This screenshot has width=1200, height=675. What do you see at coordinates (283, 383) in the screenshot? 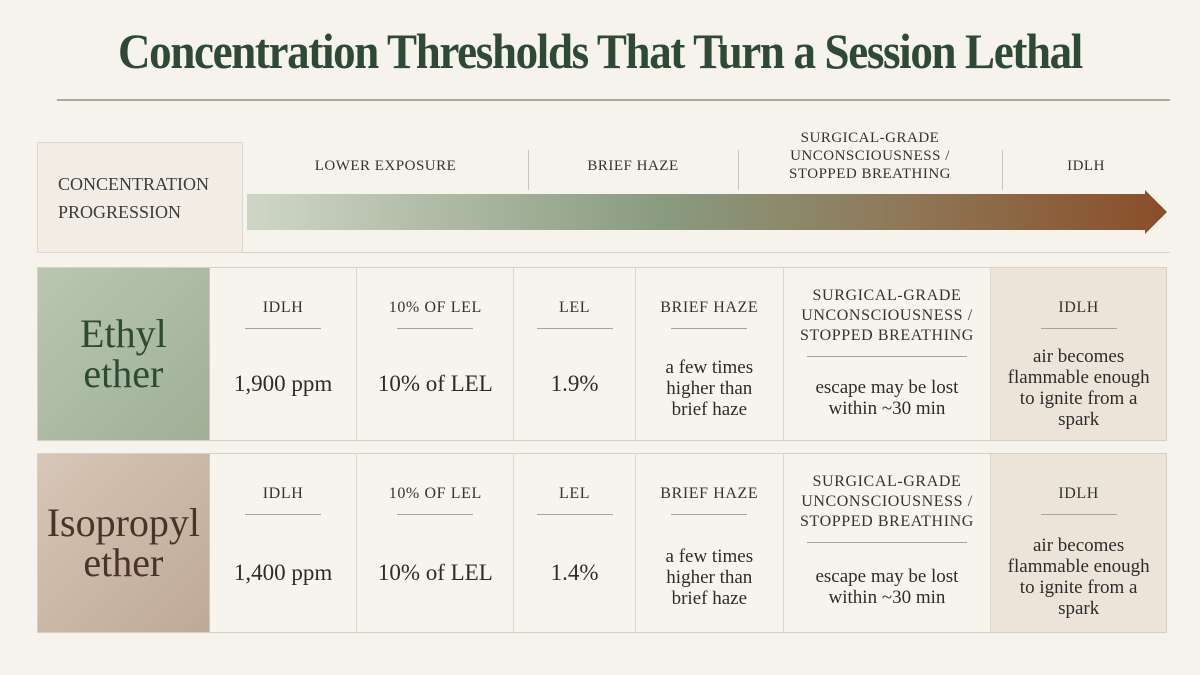
I see `cell-text: 1,900 ppm` at bounding box center [283, 383].